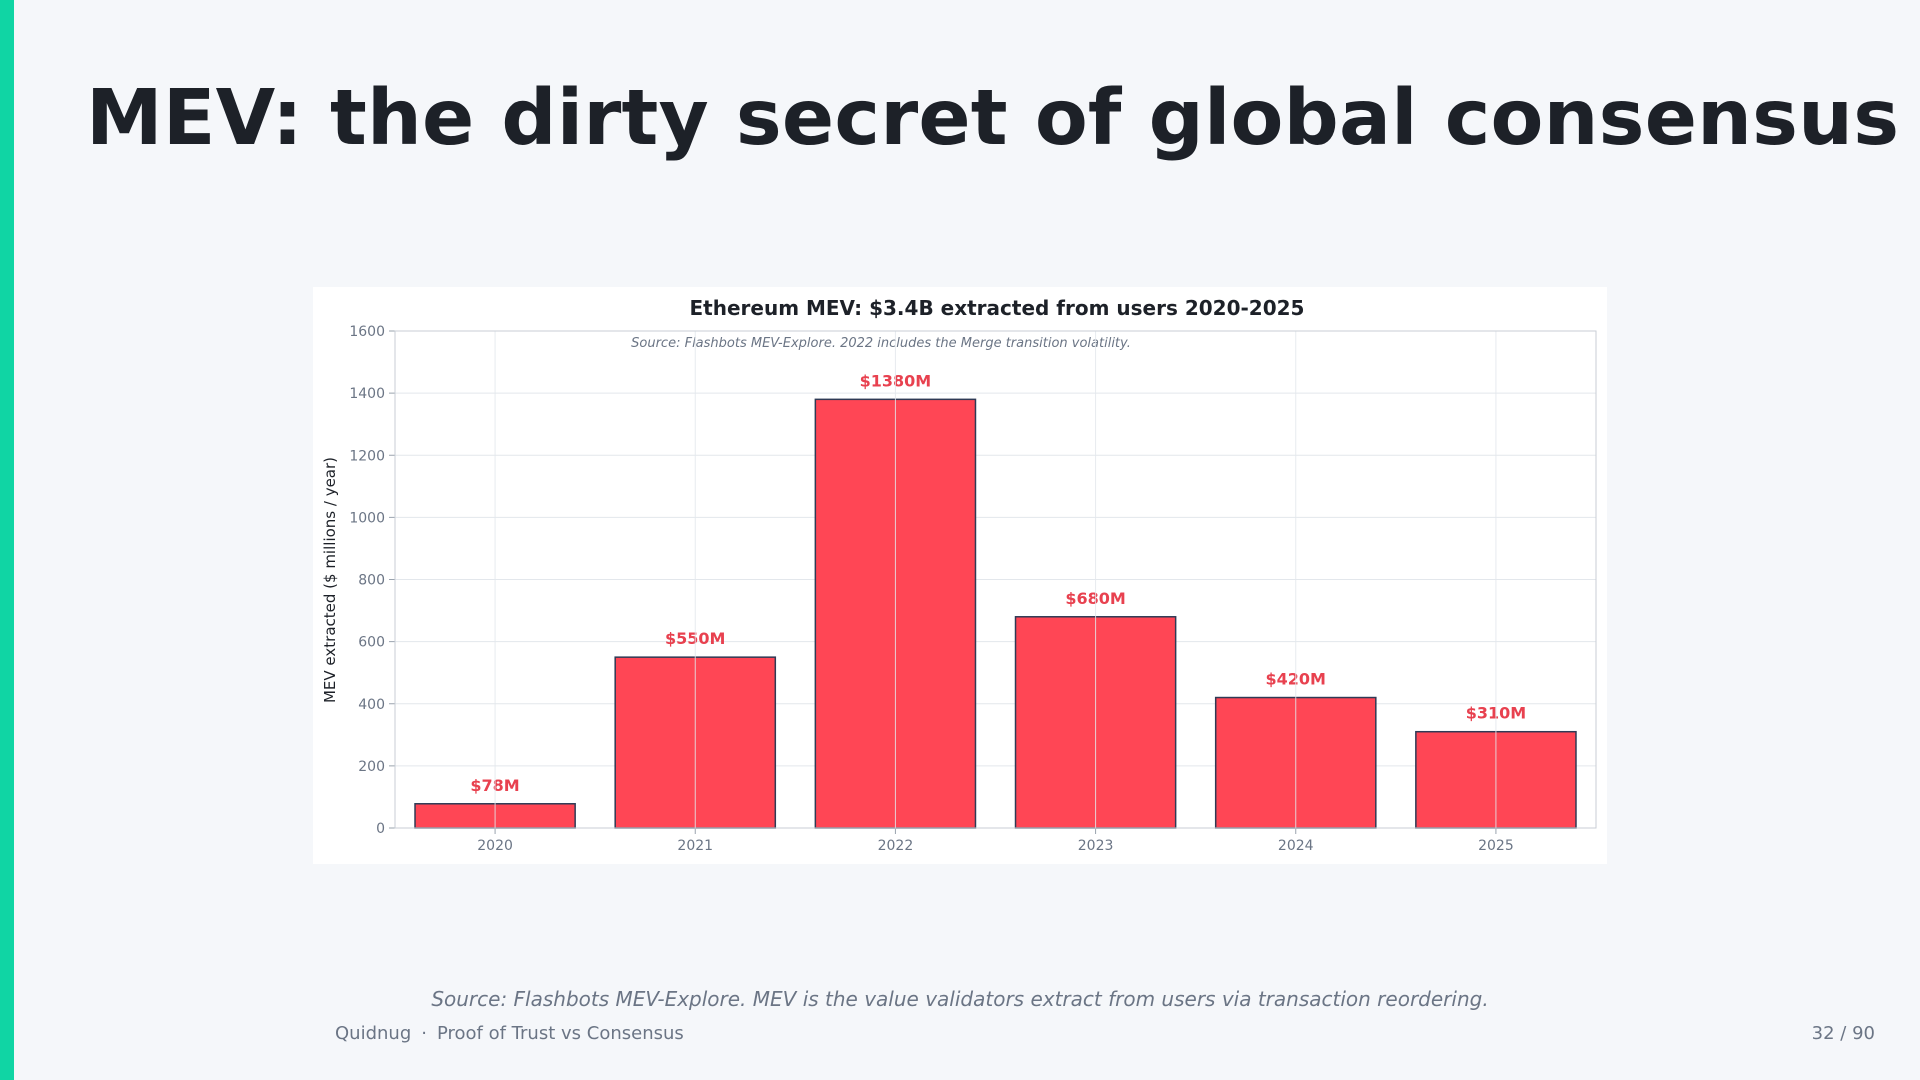  Describe the element at coordinates (367, 518) in the screenshot. I see `y-tick-label: 1000` at that location.